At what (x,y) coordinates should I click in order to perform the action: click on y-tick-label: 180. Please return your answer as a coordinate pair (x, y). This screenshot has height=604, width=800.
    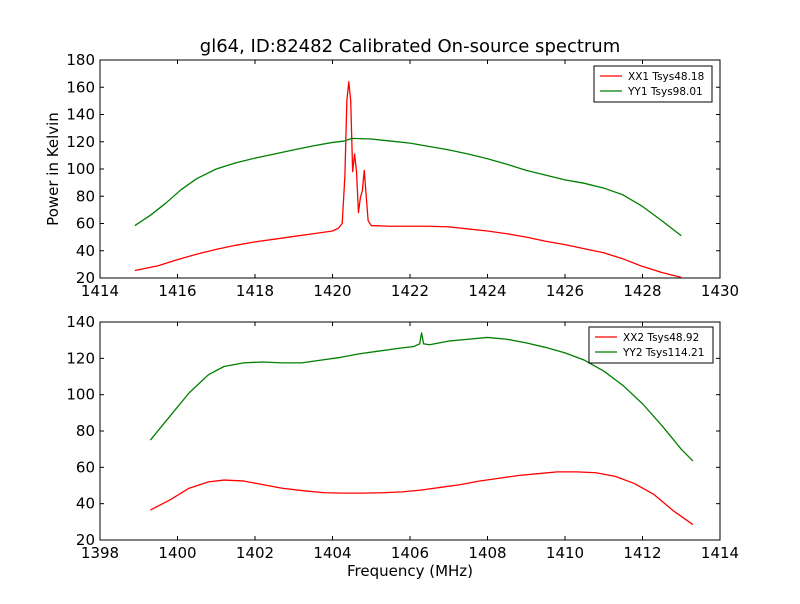
    Looking at the image, I should click on (80, 60).